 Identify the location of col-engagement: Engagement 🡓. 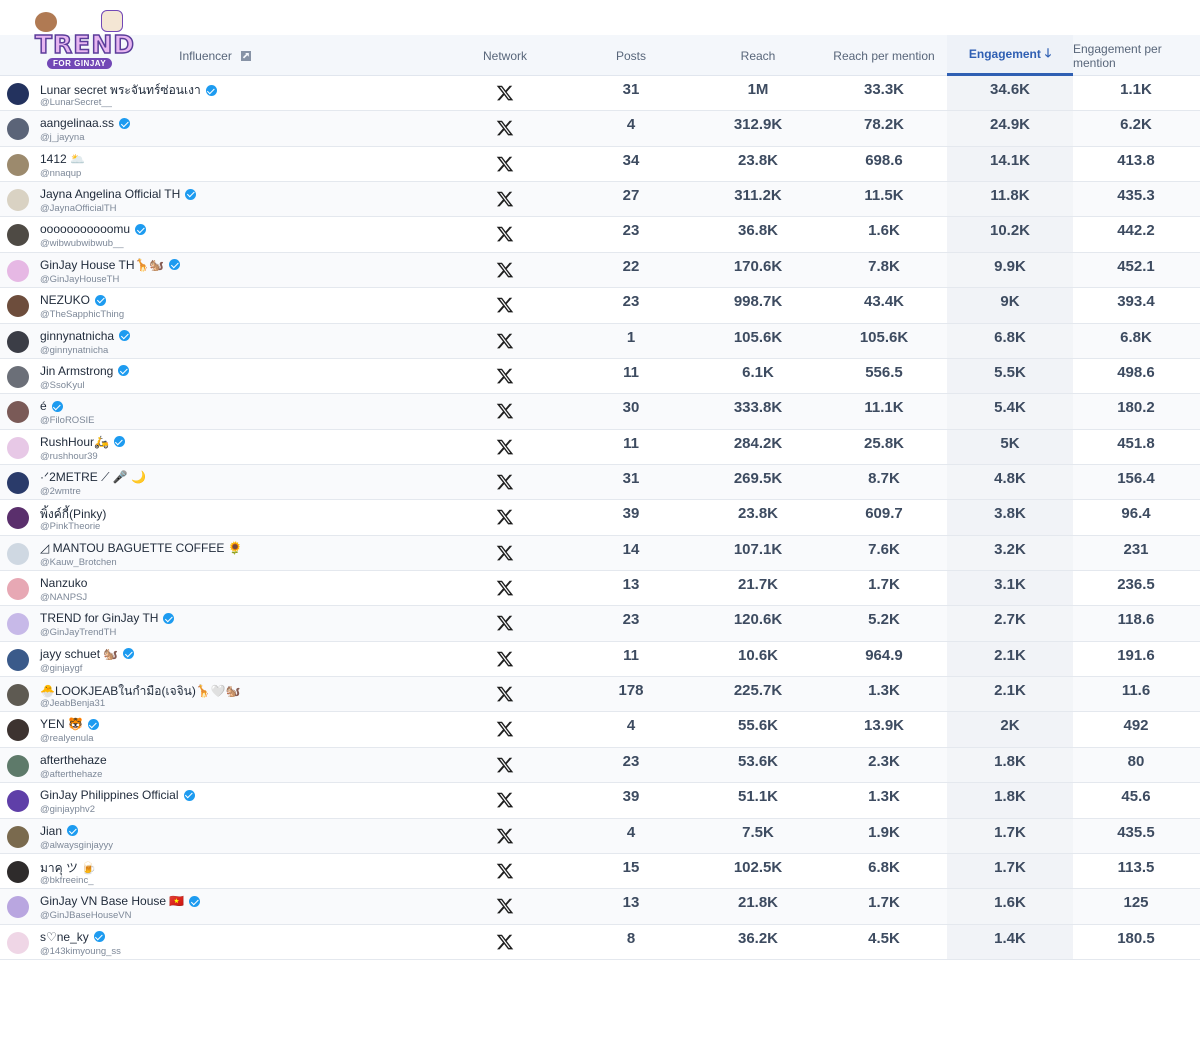
(1010, 55).